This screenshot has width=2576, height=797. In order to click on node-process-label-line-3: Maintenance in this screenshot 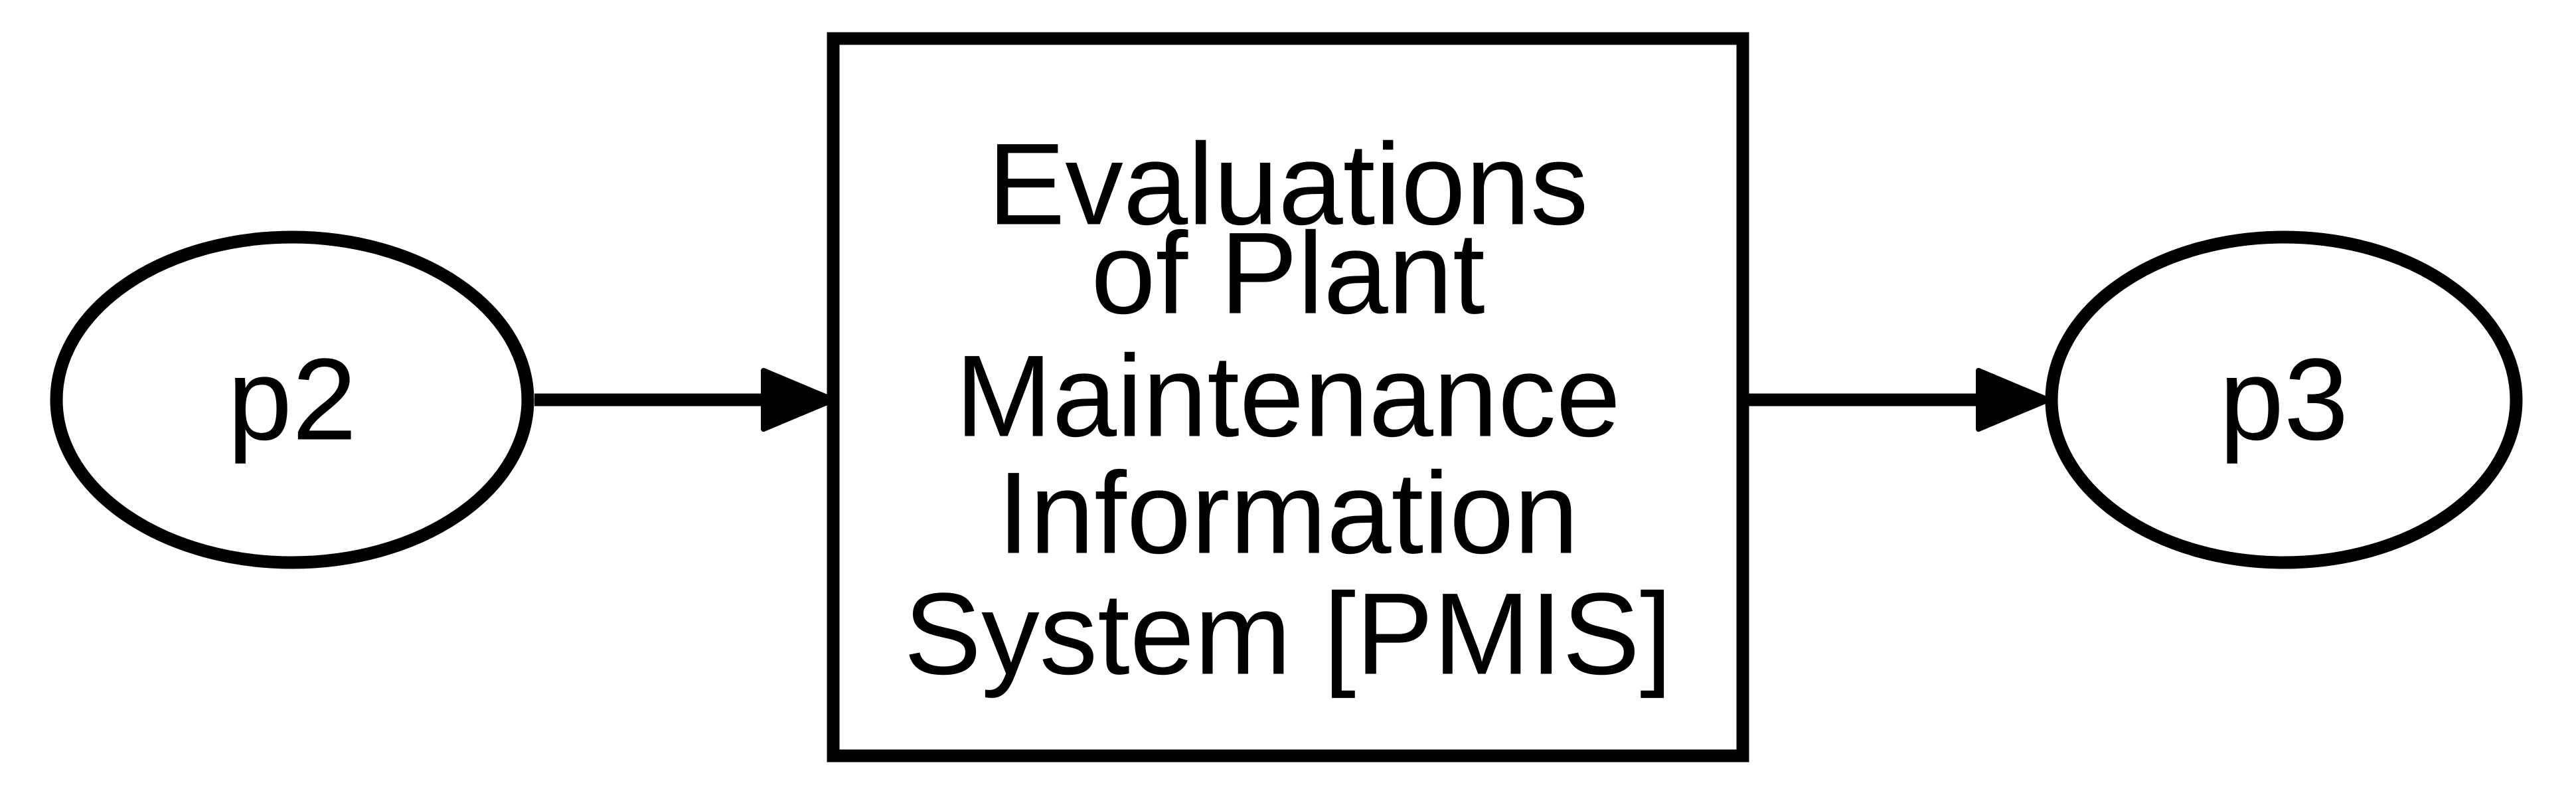, I will do `click(1288, 397)`.